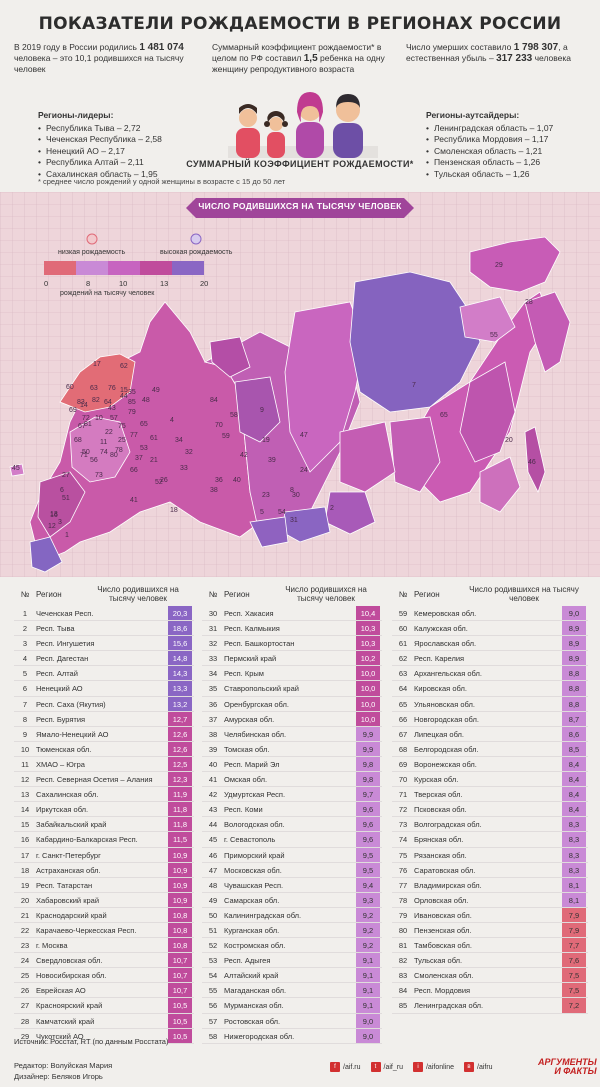 The width and height of the screenshot is (600, 1087). Describe the element at coordinates (112, 388) in the screenshot. I see `region-label: 76` at that location.